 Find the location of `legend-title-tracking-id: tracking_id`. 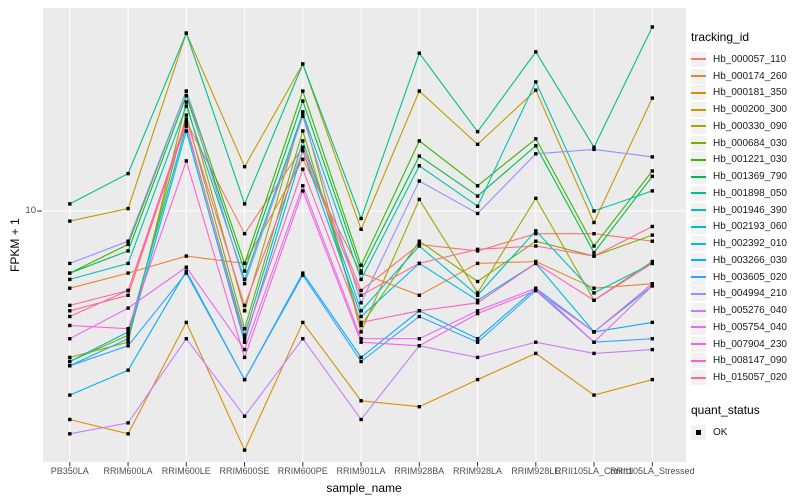

legend-title-tracking-id: tracking_id is located at coordinates (720, 37).